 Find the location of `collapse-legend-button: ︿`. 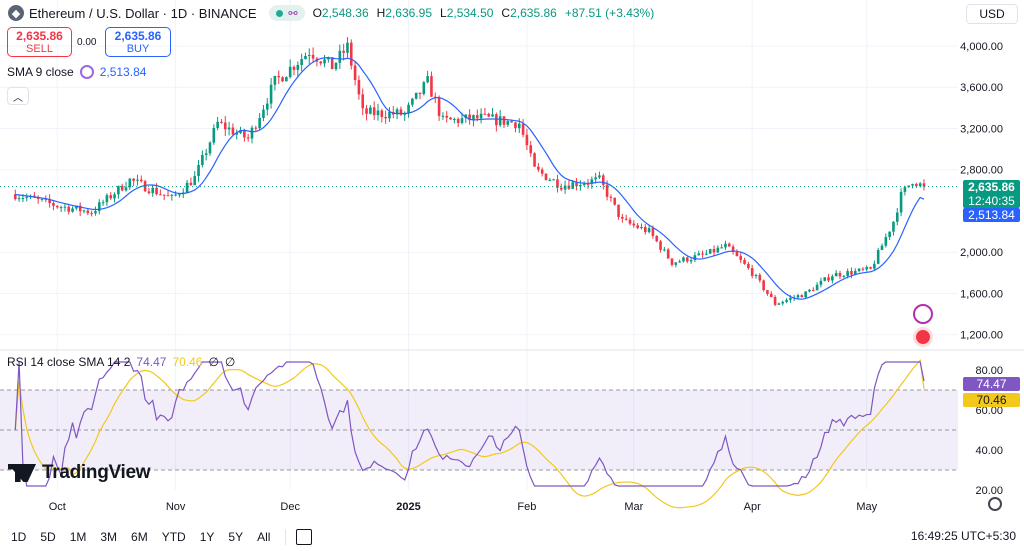

collapse-legend-button: ︿ is located at coordinates (18, 96).